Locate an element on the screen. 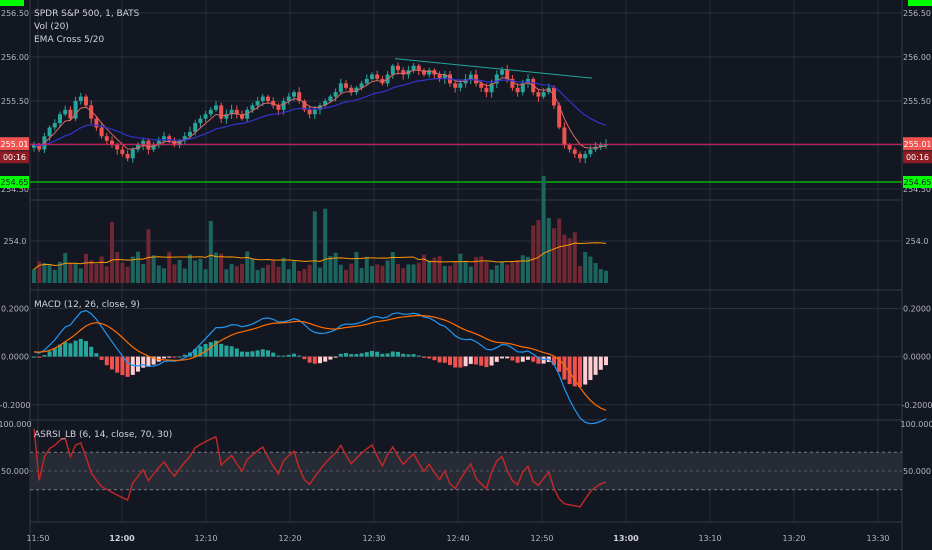  chart-title: SPDR S&P 500, 1, BATS is located at coordinates (87, 14).